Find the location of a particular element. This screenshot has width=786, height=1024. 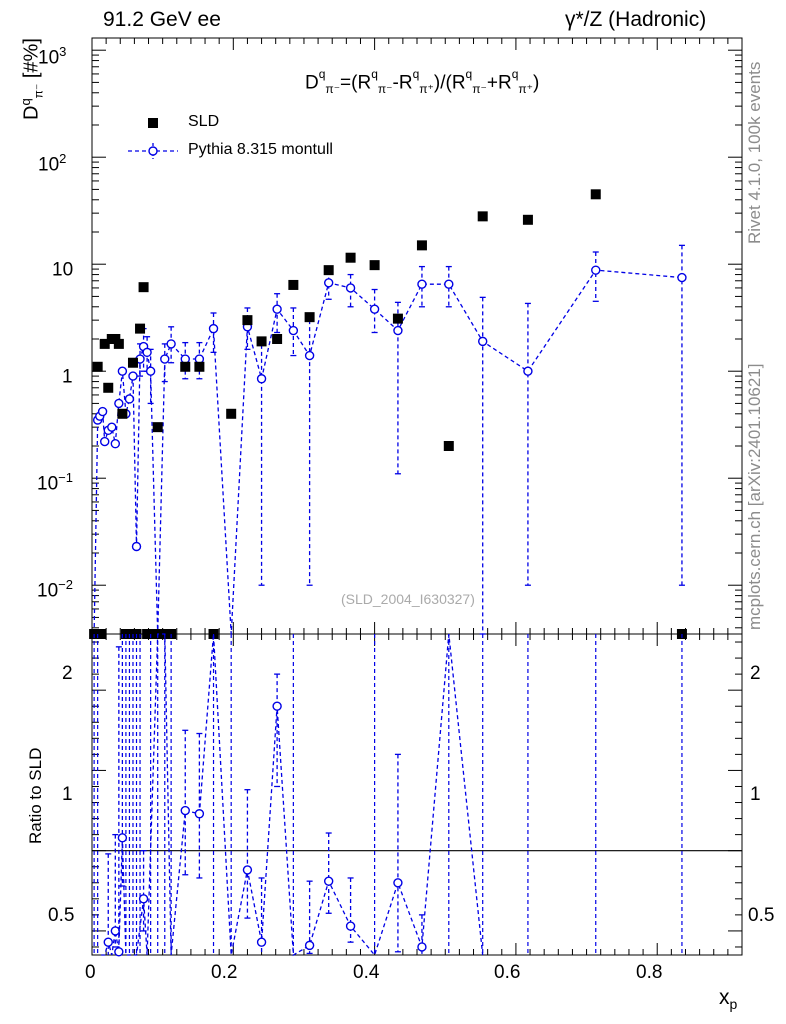

formula-sup-1: q is located at coordinates (374, 74).